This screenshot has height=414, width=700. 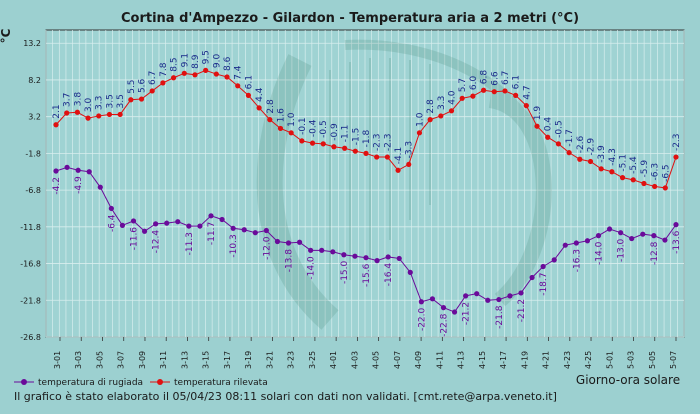 I want to click on data-label: -11.6, so click(x=135, y=239).